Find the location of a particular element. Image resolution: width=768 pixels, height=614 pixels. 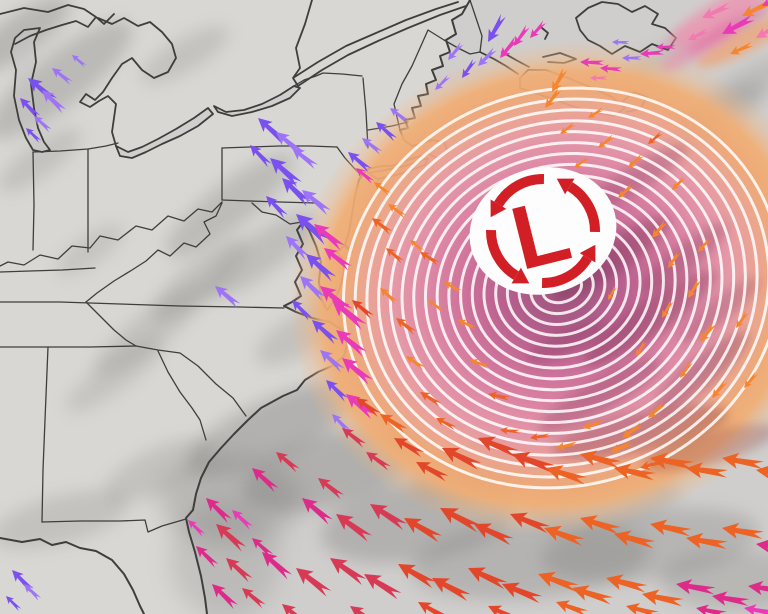

lake-ontario is located at coordinates (257, 101).